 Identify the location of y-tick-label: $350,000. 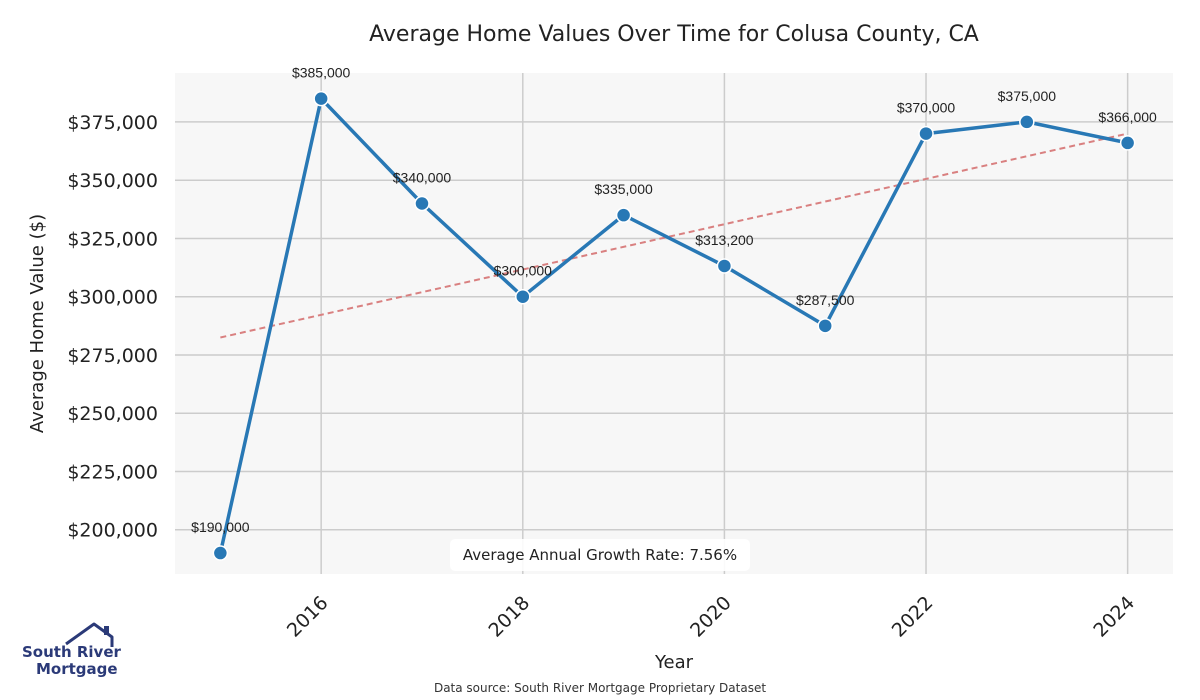
(112, 181).